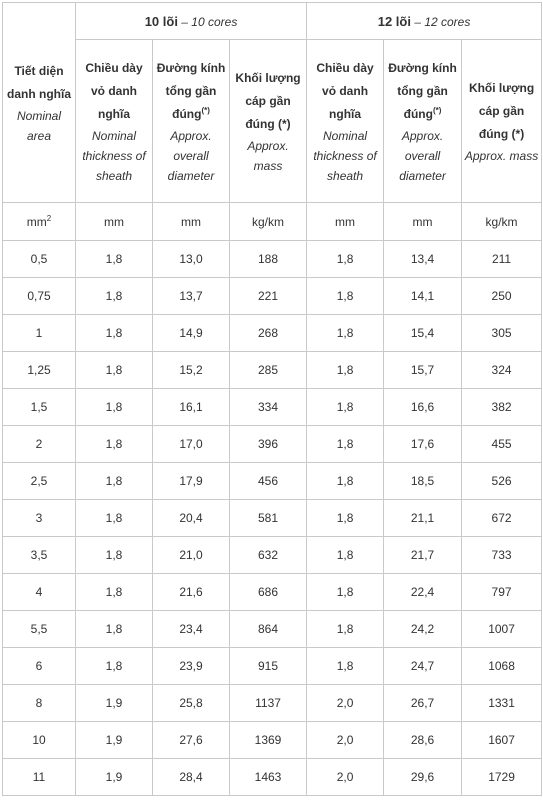  Describe the element at coordinates (191, 370) in the screenshot. I see `cell-diameter-10: 15,2` at that location.